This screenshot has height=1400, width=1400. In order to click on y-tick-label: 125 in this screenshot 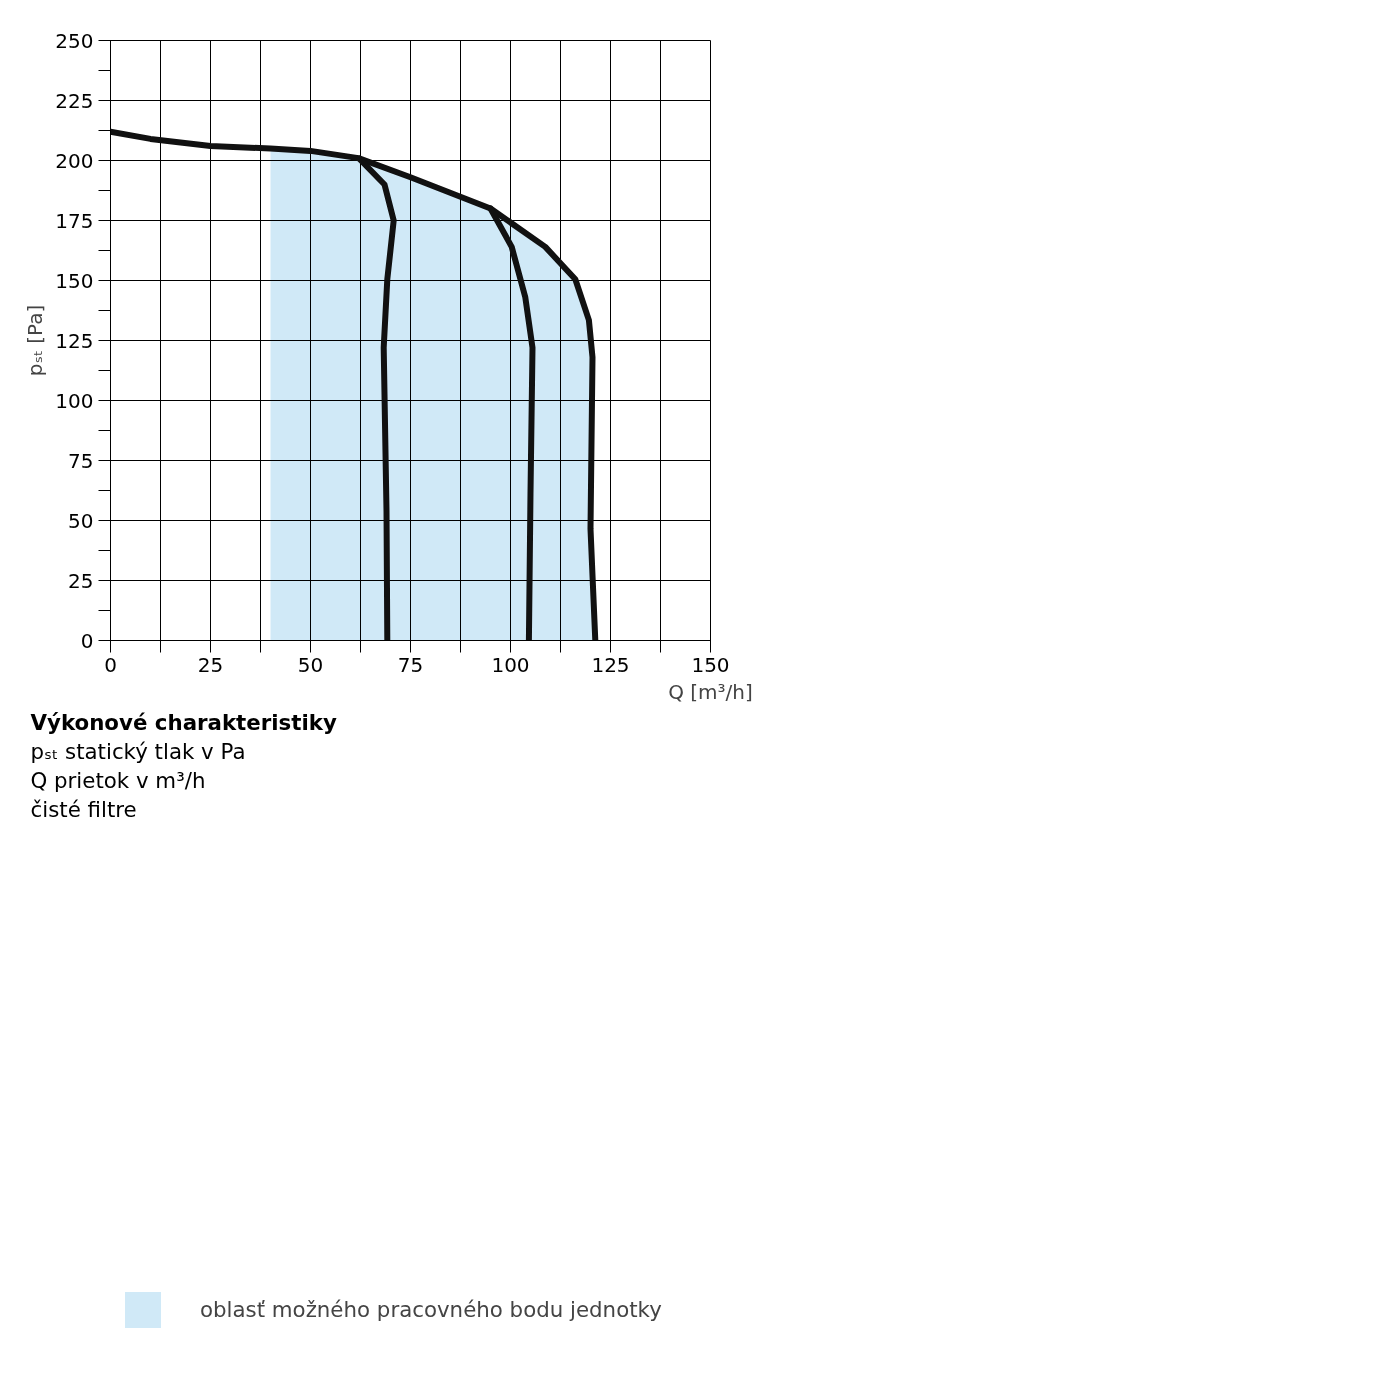, I will do `click(74, 340)`.